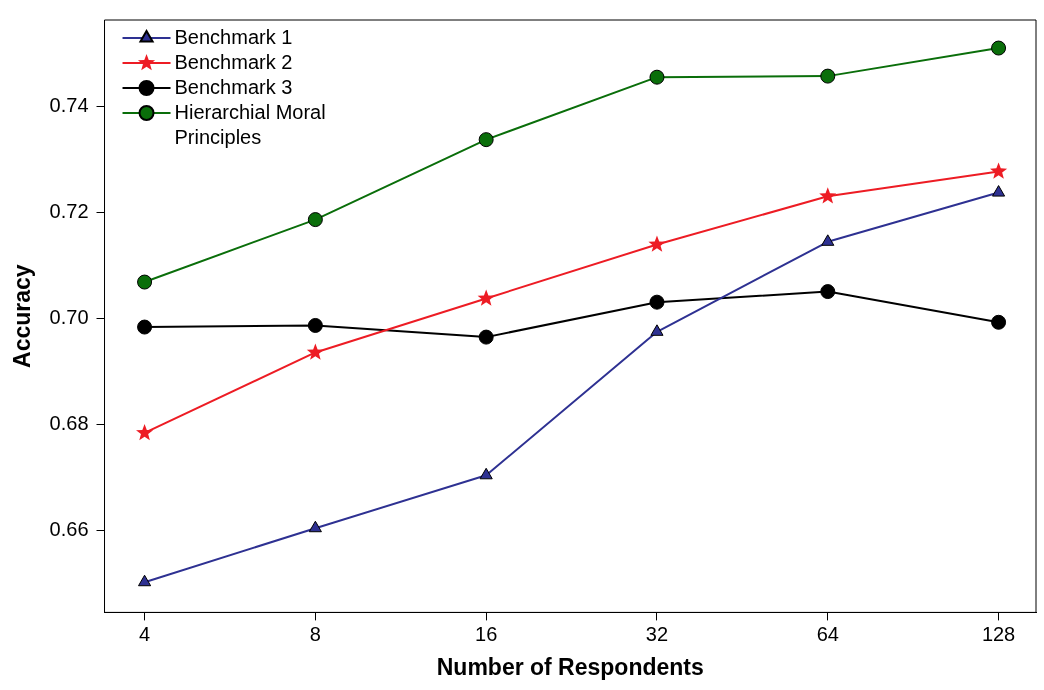  I want to click on y-tick-label: 0.74, so click(69, 105).